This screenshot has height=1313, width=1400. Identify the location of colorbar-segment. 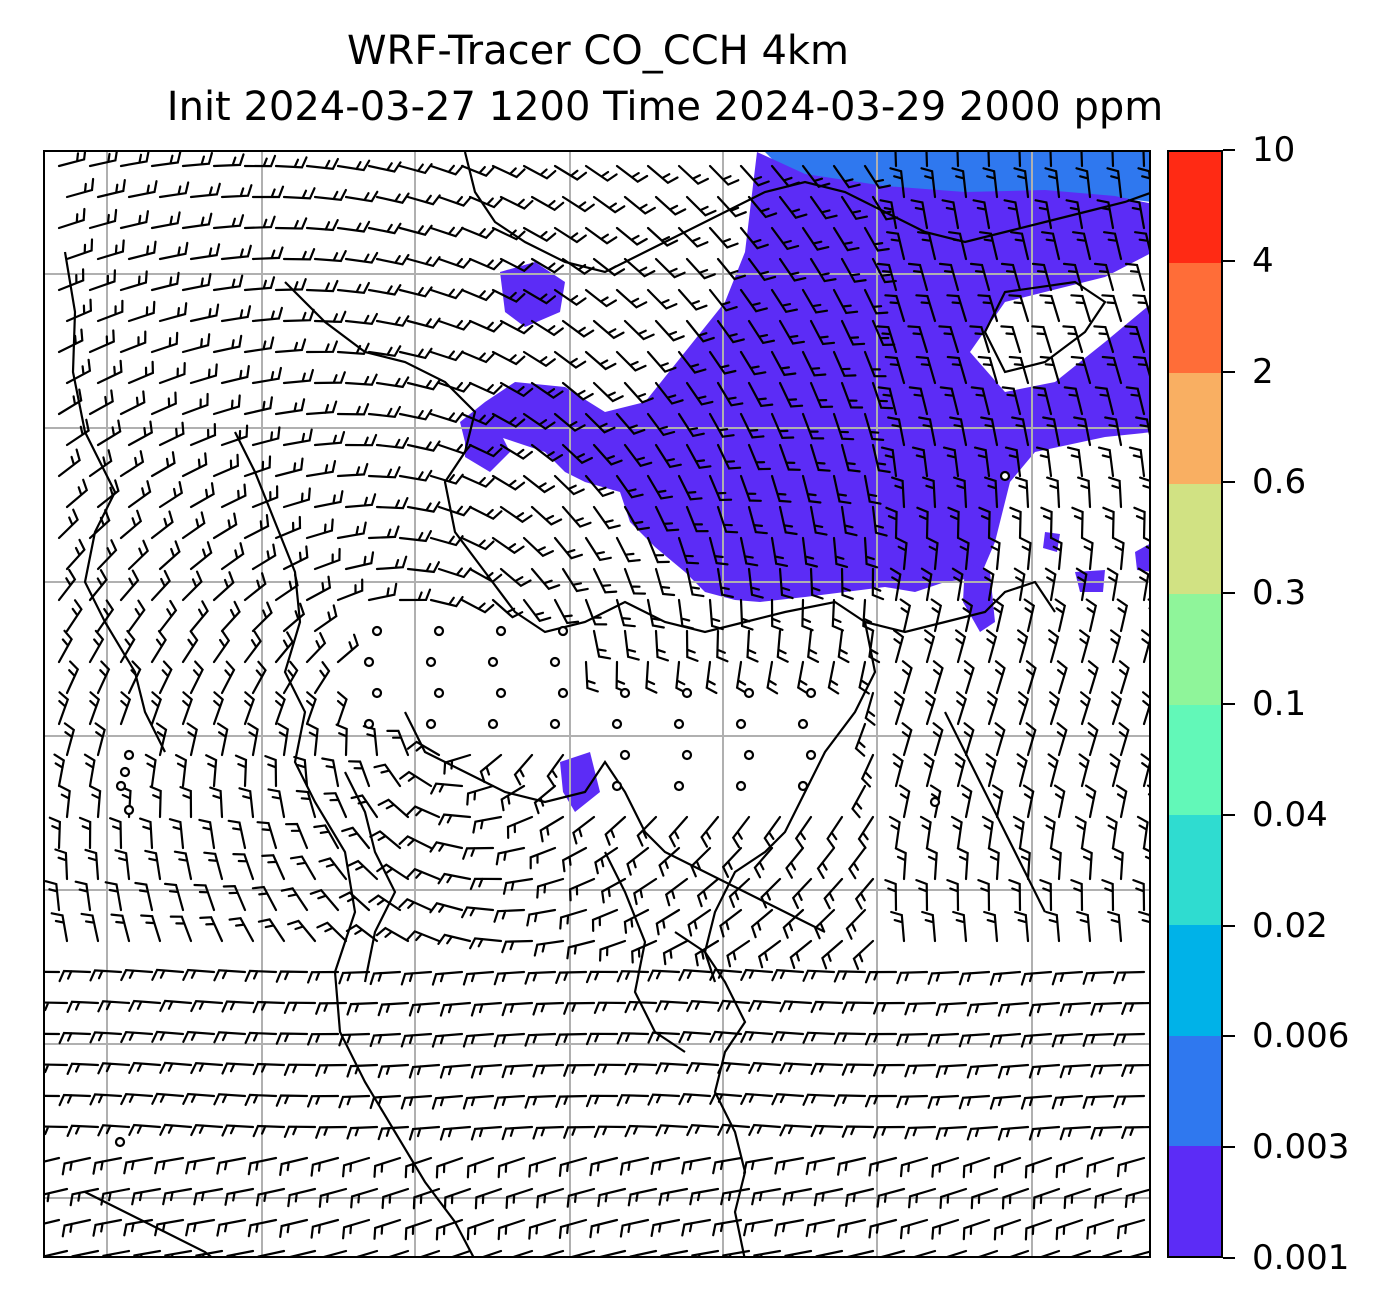
(1195, 759).